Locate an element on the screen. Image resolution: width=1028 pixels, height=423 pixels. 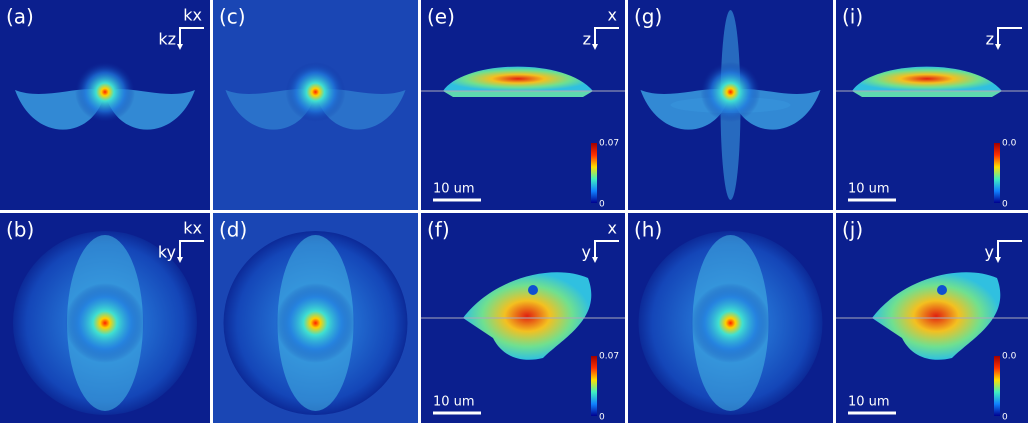
panel: 0.07 0 10 um (e) zx is located at coordinates (523, 105).